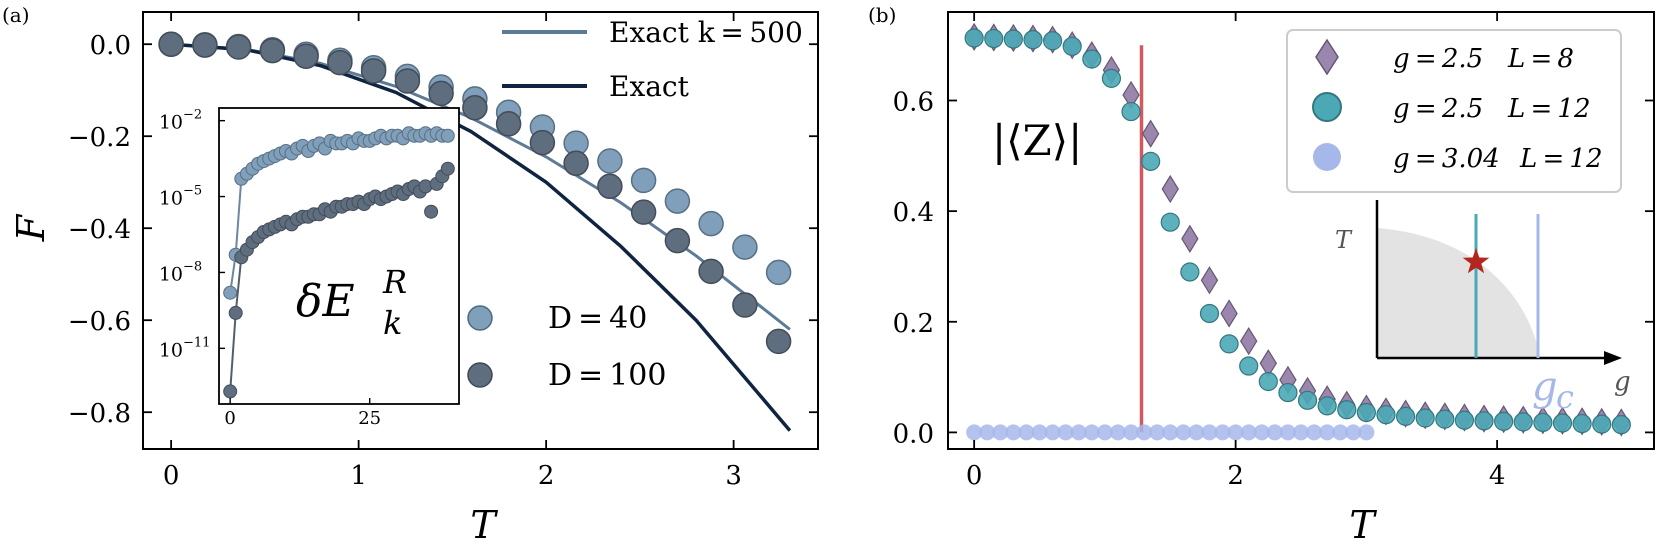 The height and width of the screenshot is (548, 1660). I want to click on legend-marker-d40, so click(480, 318).